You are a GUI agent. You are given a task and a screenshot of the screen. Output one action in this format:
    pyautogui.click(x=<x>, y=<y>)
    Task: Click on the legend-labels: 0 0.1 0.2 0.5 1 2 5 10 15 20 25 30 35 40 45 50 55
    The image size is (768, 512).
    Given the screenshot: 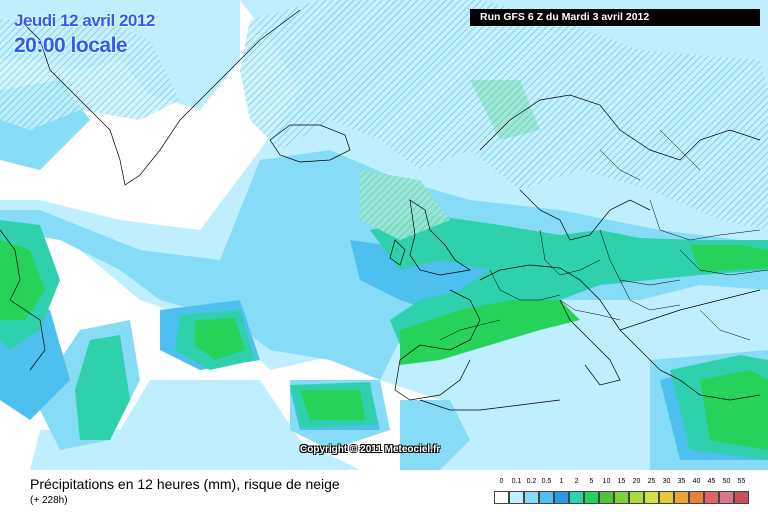 What is the action you would take?
    pyautogui.click(x=626, y=483)
    